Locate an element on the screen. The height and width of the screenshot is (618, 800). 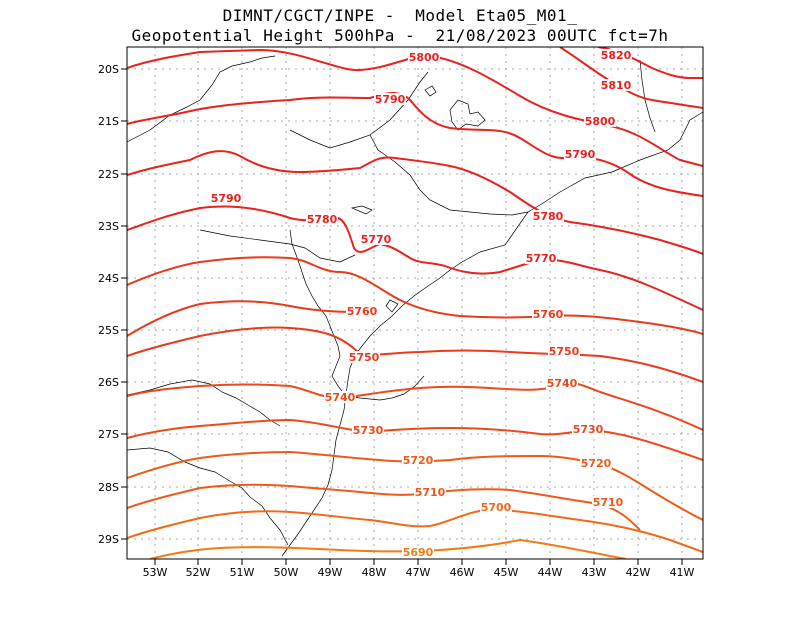
contour-label-5810: 5810 is located at coordinates (616, 85).